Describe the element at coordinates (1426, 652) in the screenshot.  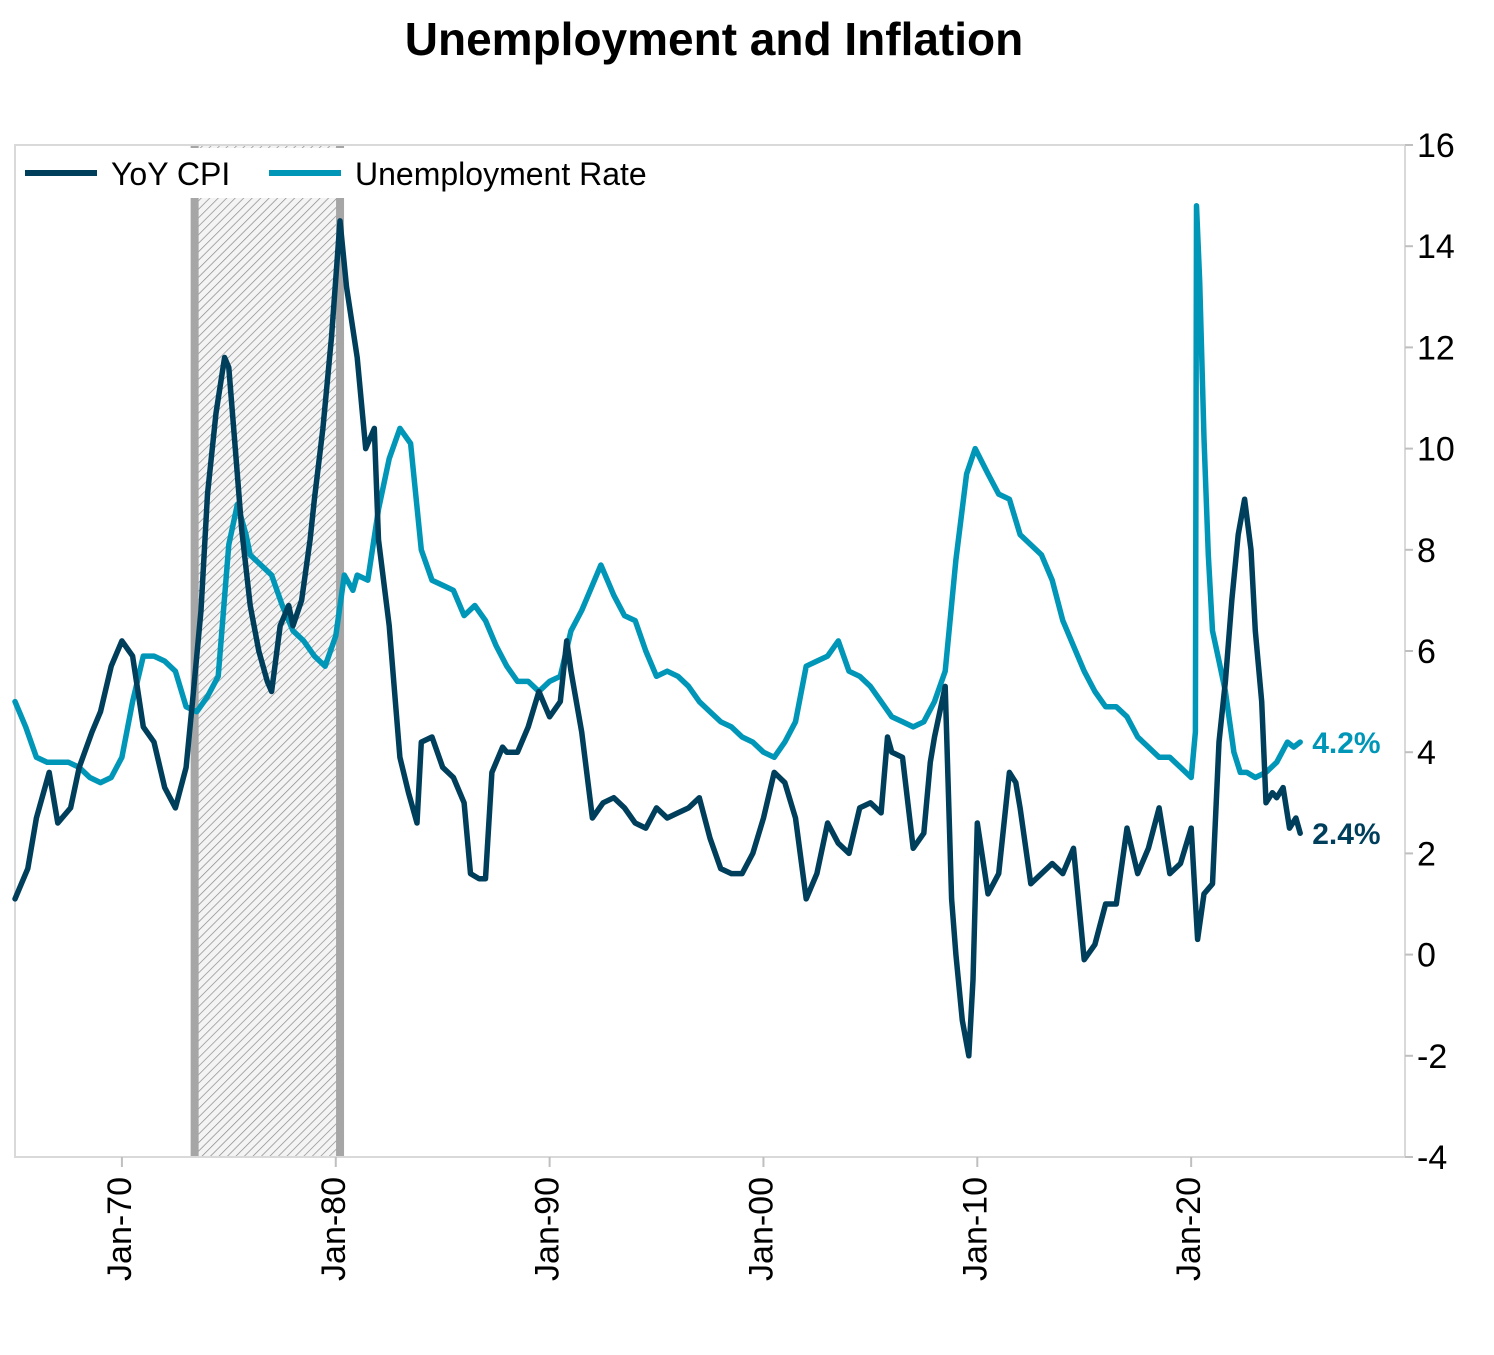
I see `y-tick-label: 6` at that location.